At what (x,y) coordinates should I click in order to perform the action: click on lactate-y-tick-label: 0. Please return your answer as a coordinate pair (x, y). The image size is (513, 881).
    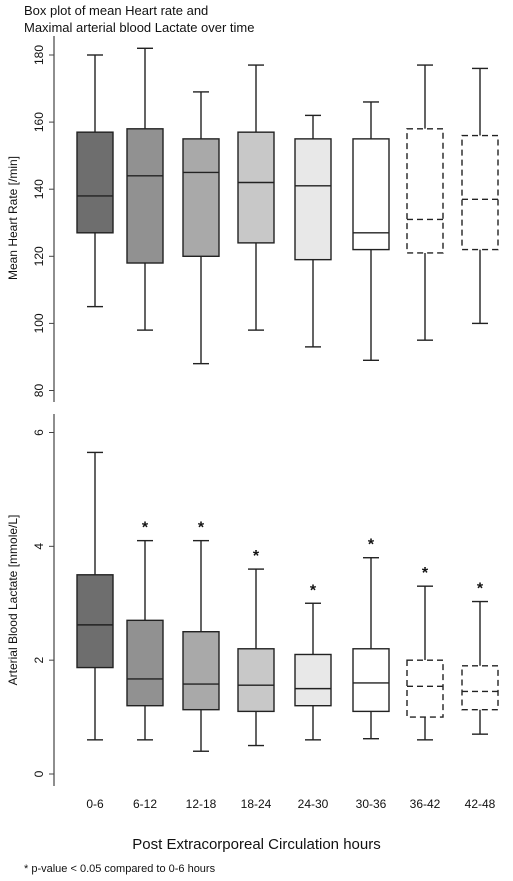
    Looking at the image, I should click on (39, 773).